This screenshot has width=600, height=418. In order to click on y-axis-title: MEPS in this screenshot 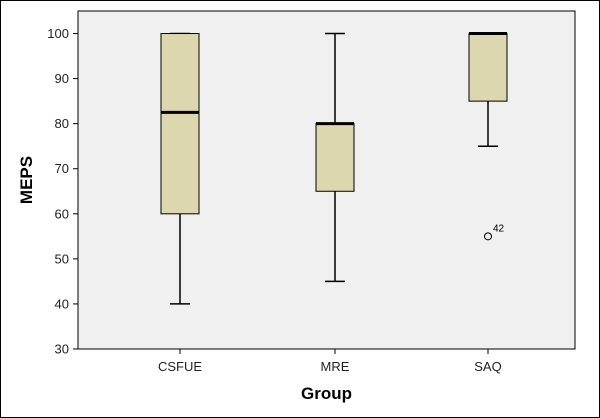, I will do `click(26, 180)`.